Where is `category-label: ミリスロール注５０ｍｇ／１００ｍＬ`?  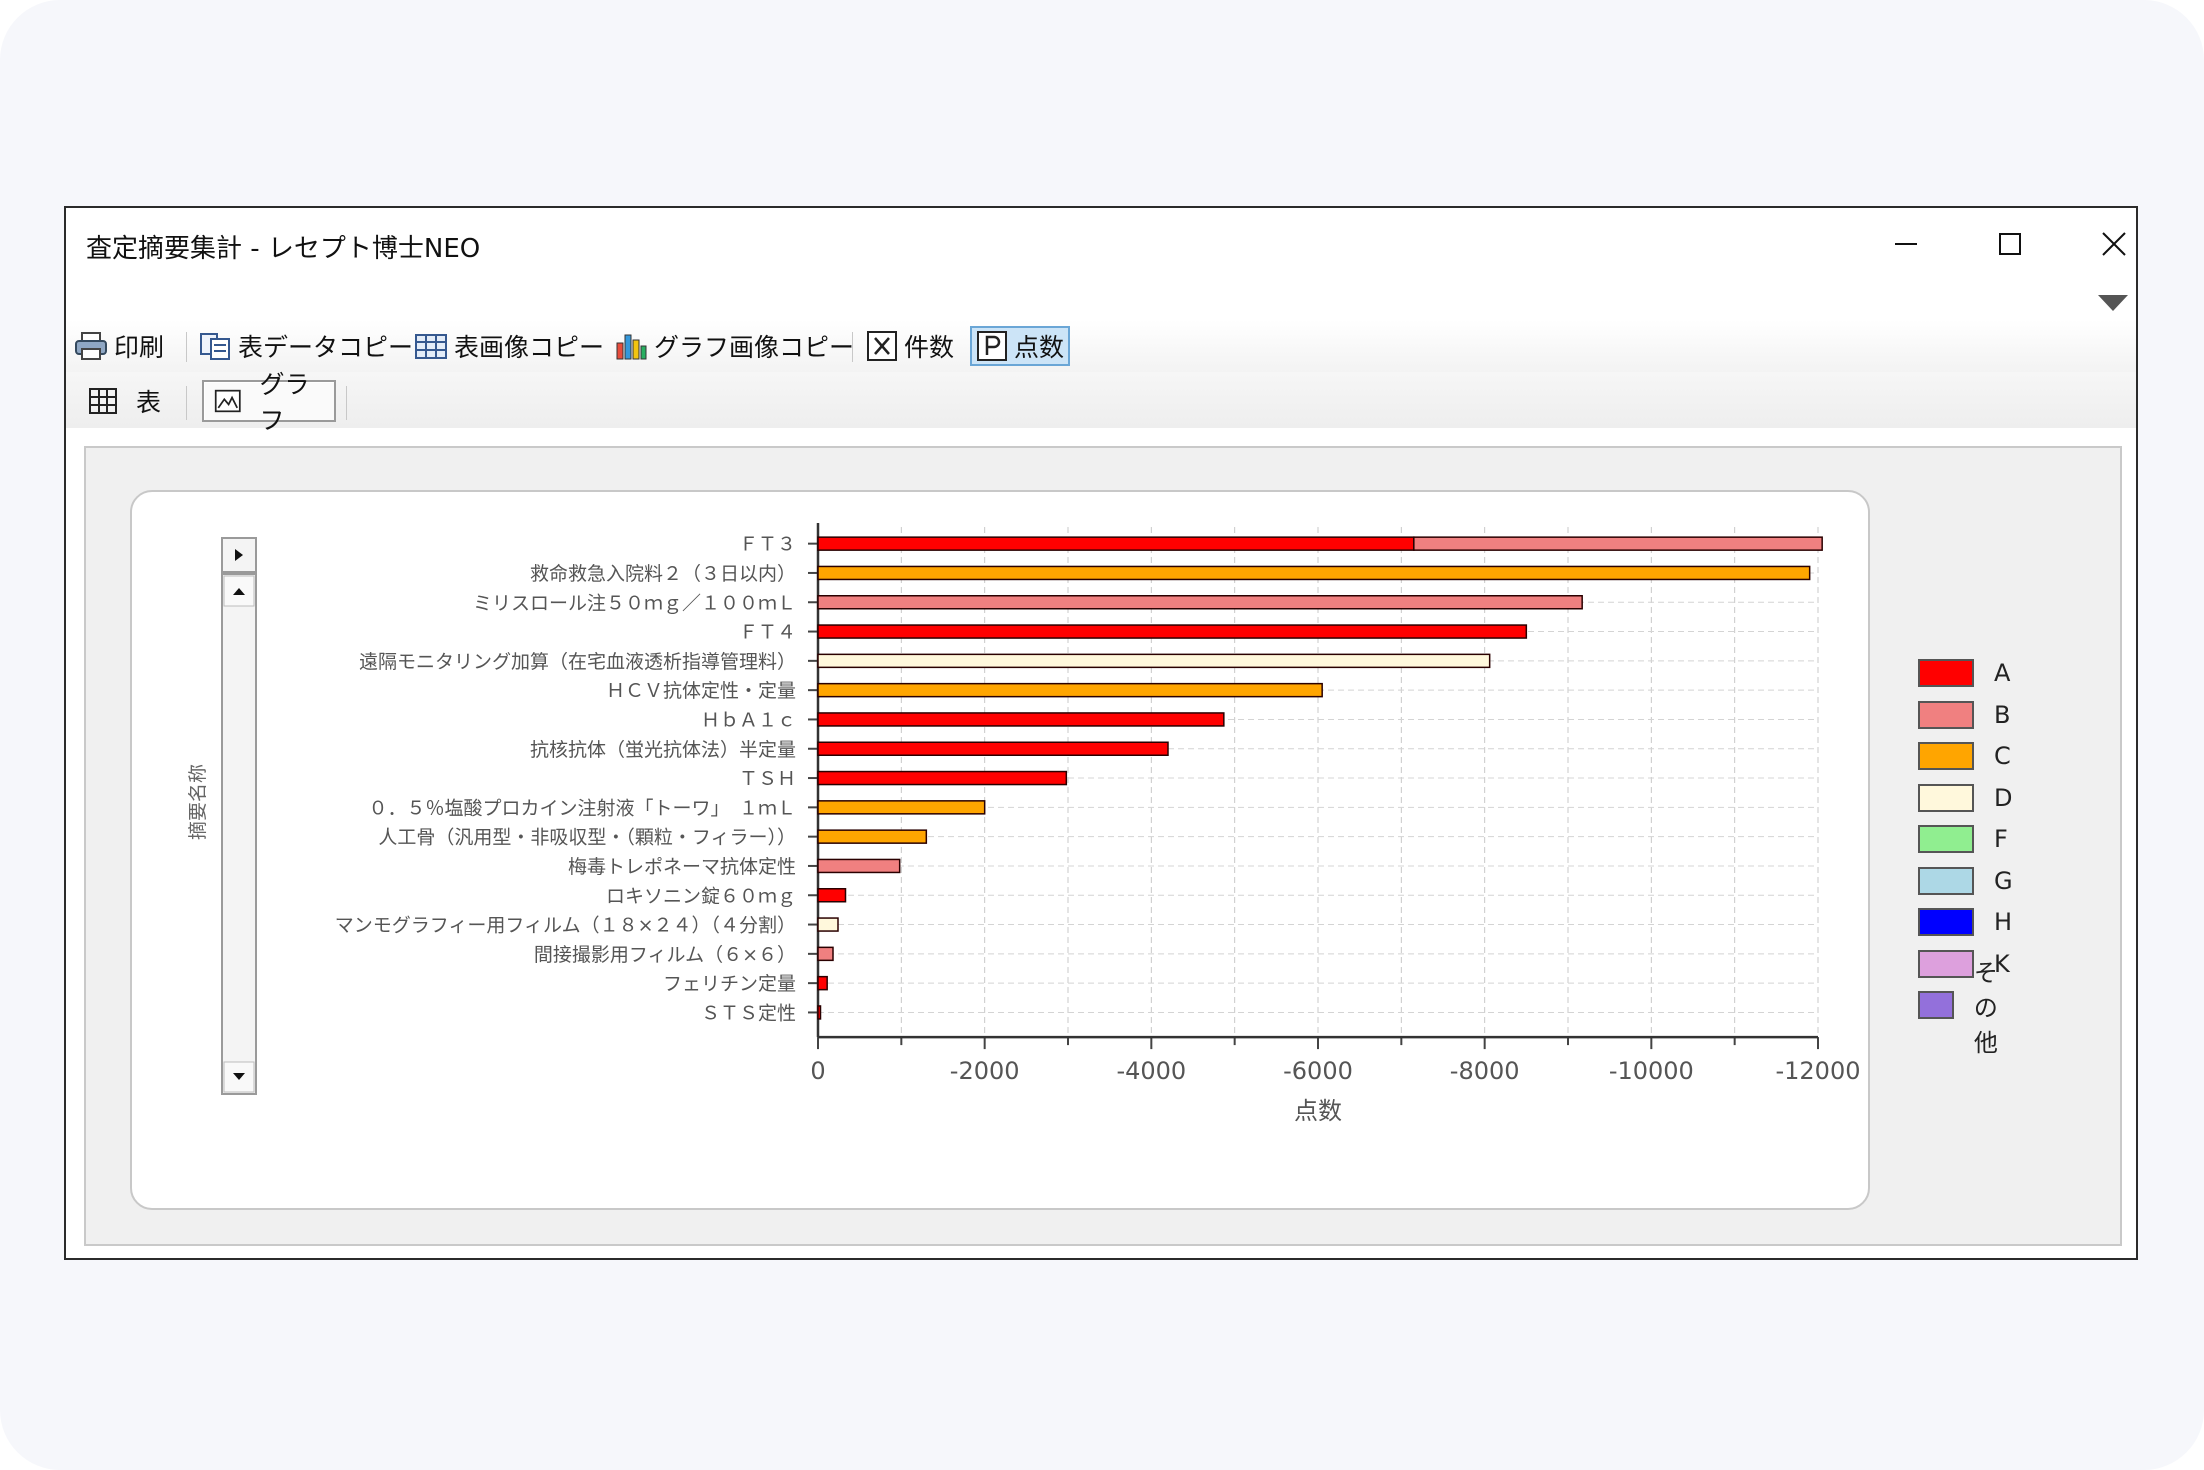
category-label: ミリスロール注５０ｍｇ／１００ｍＬ is located at coordinates (634, 603).